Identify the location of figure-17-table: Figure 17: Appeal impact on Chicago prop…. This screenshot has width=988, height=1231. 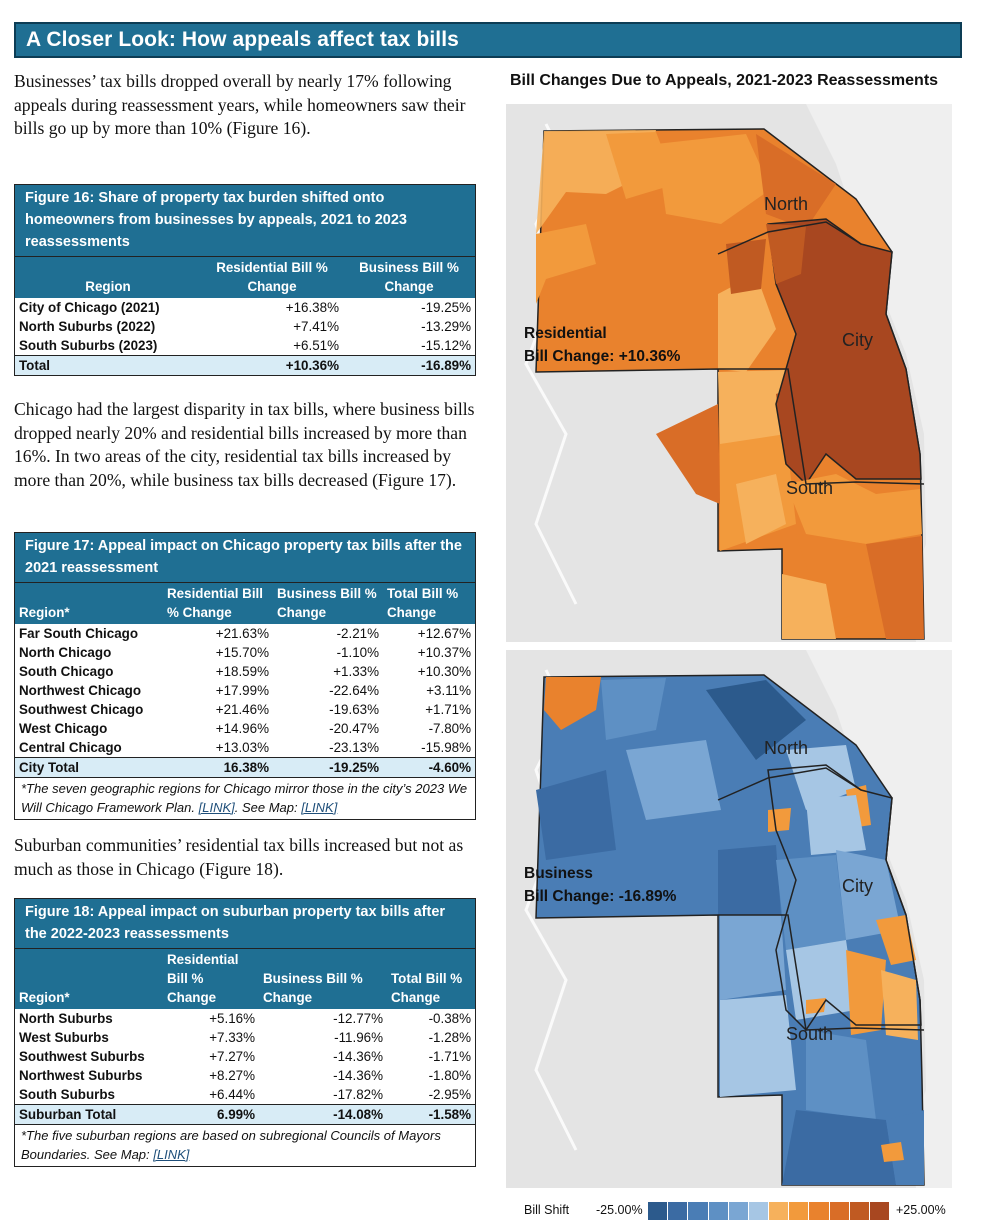
(245, 676).